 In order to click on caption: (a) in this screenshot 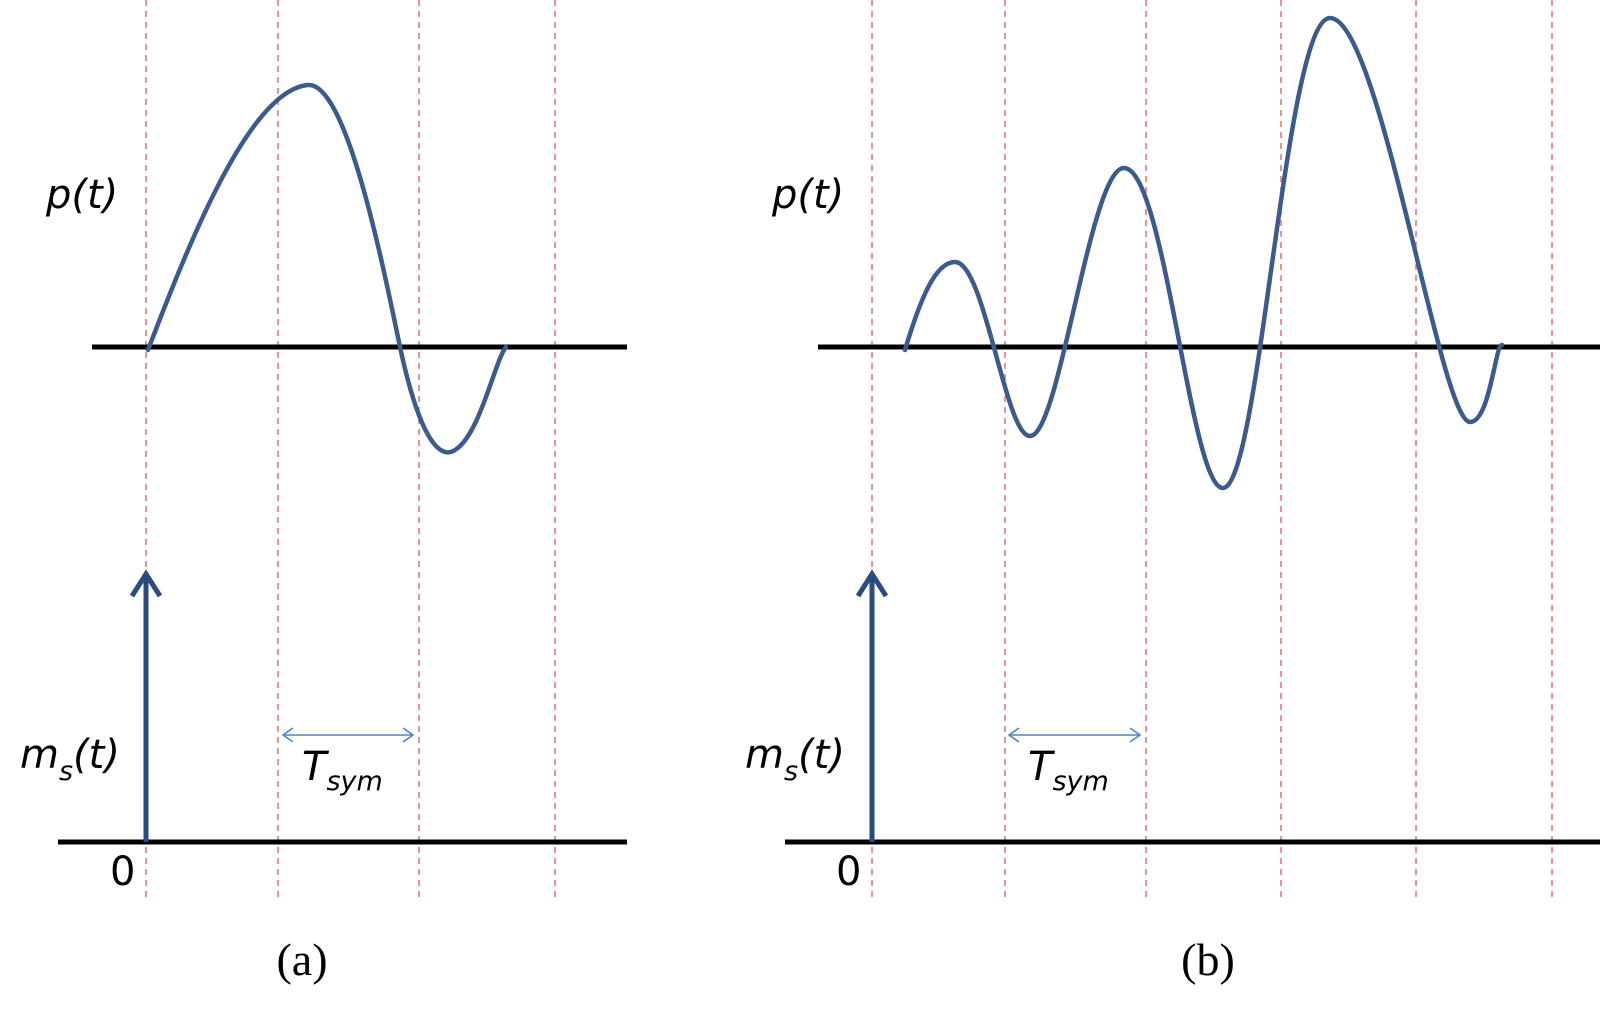, I will do `click(301, 959)`.